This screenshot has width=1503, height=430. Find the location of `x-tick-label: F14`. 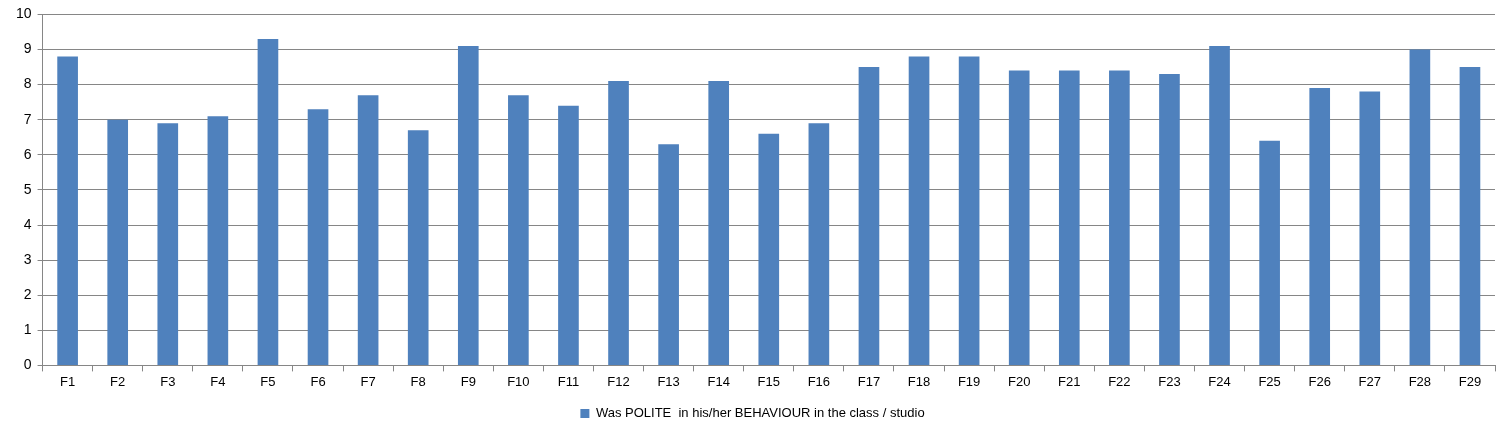

x-tick-label: F14 is located at coordinates (718, 381).